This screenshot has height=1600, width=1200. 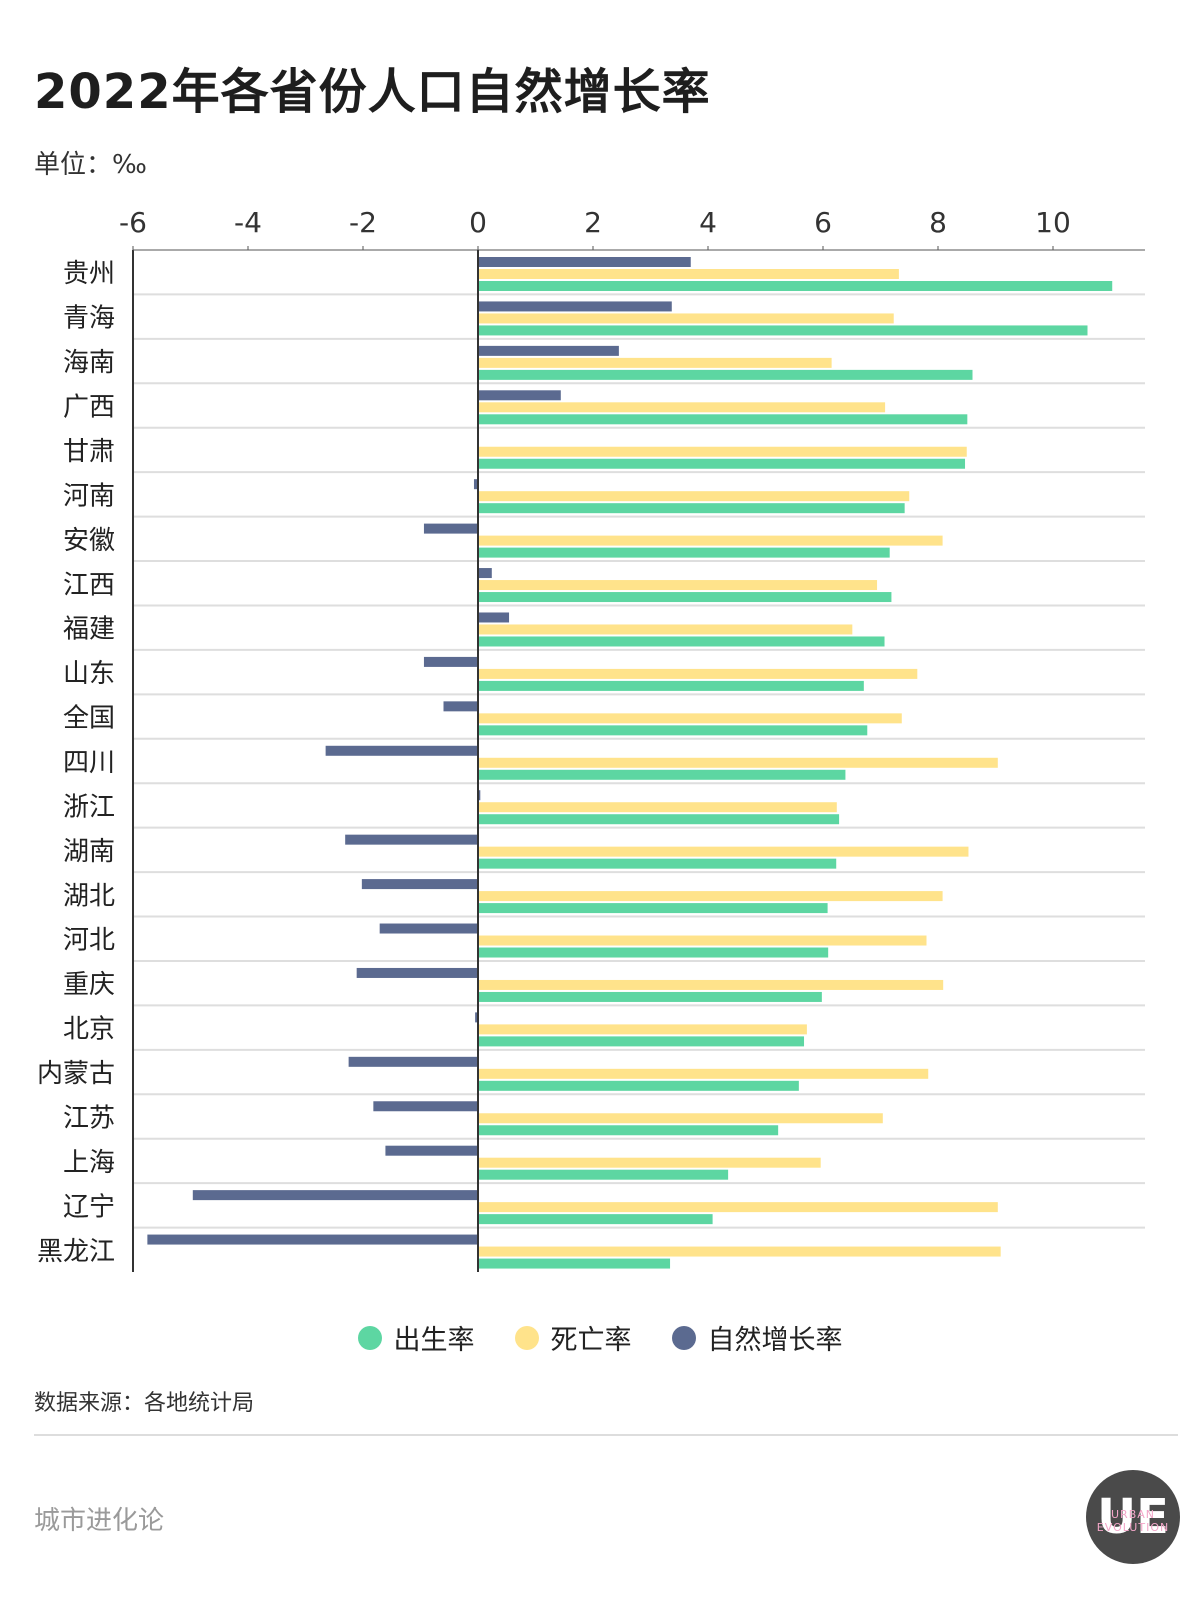 I want to click on legend-item-death: 死亡率, so click(x=573, y=1337).